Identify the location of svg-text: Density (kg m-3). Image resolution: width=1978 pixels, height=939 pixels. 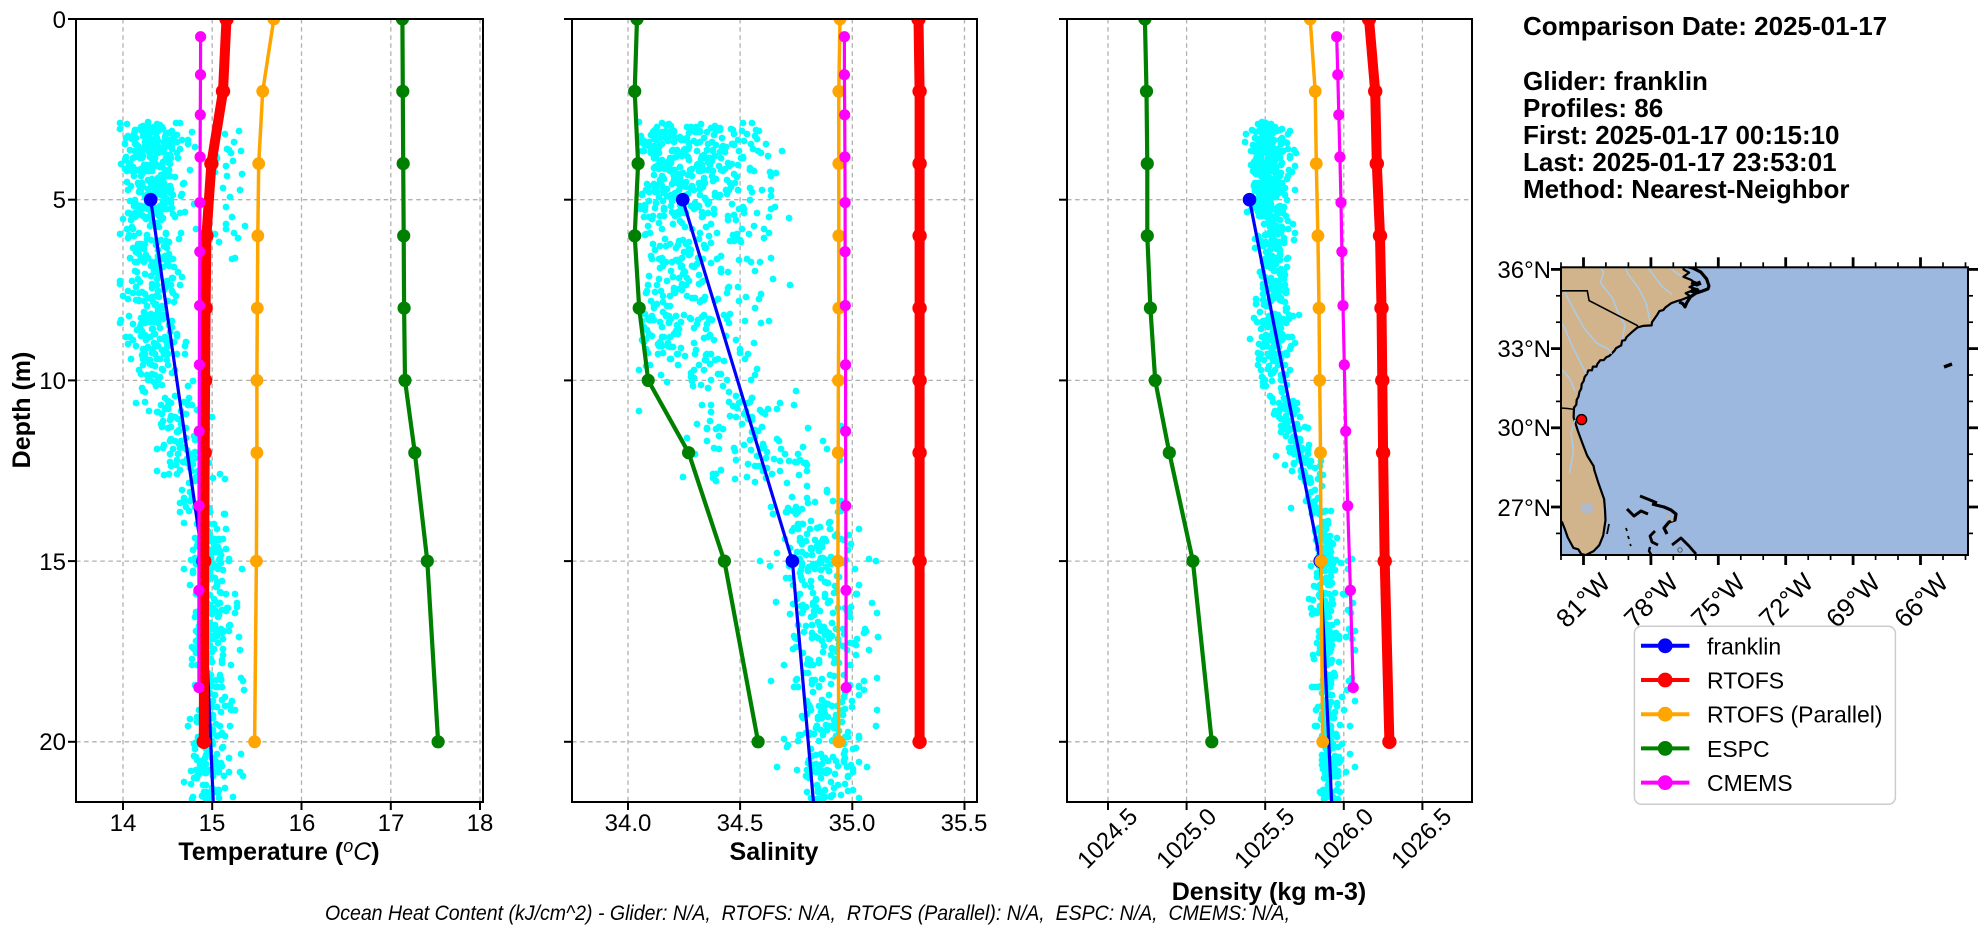
(1269, 892).